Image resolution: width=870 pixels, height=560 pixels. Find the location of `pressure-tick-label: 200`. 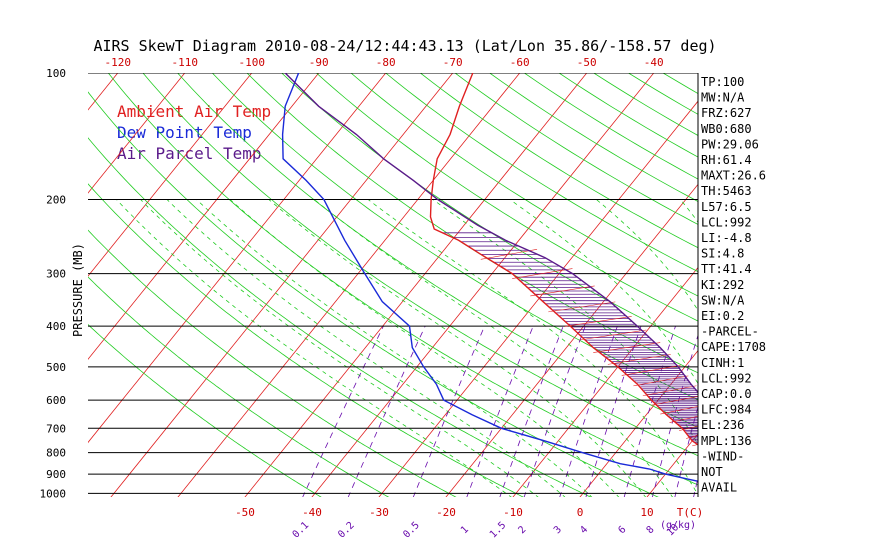

pressure-tick-label: 200 is located at coordinates (56, 200).